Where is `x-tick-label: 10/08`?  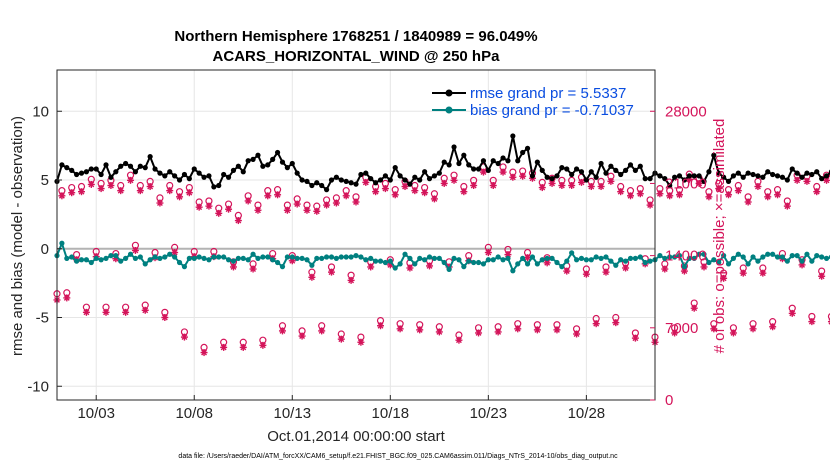
x-tick-label: 10/08 is located at coordinates (194, 413).